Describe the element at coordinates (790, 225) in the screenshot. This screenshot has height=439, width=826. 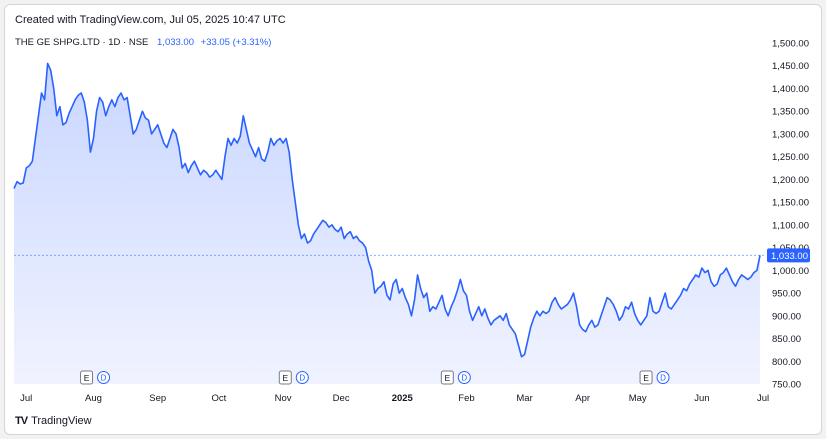
I see `y-tick-label: 1,100.00` at that location.